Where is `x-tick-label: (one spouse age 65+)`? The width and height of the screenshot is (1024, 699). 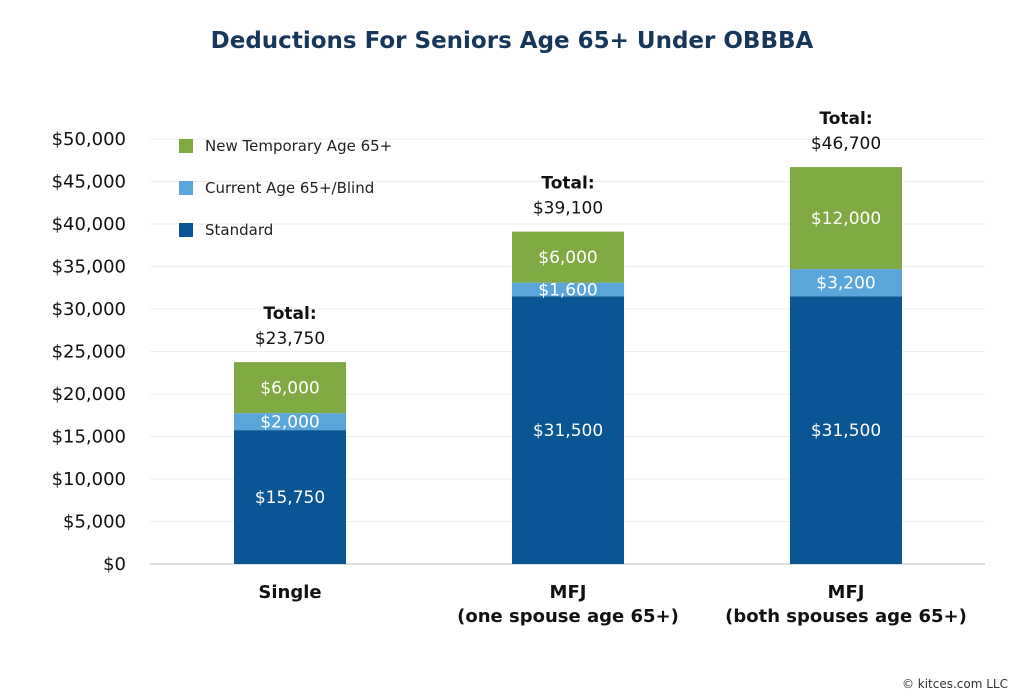 x-tick-label: (one spouse age 65+) is located at coordinates (568, 616).